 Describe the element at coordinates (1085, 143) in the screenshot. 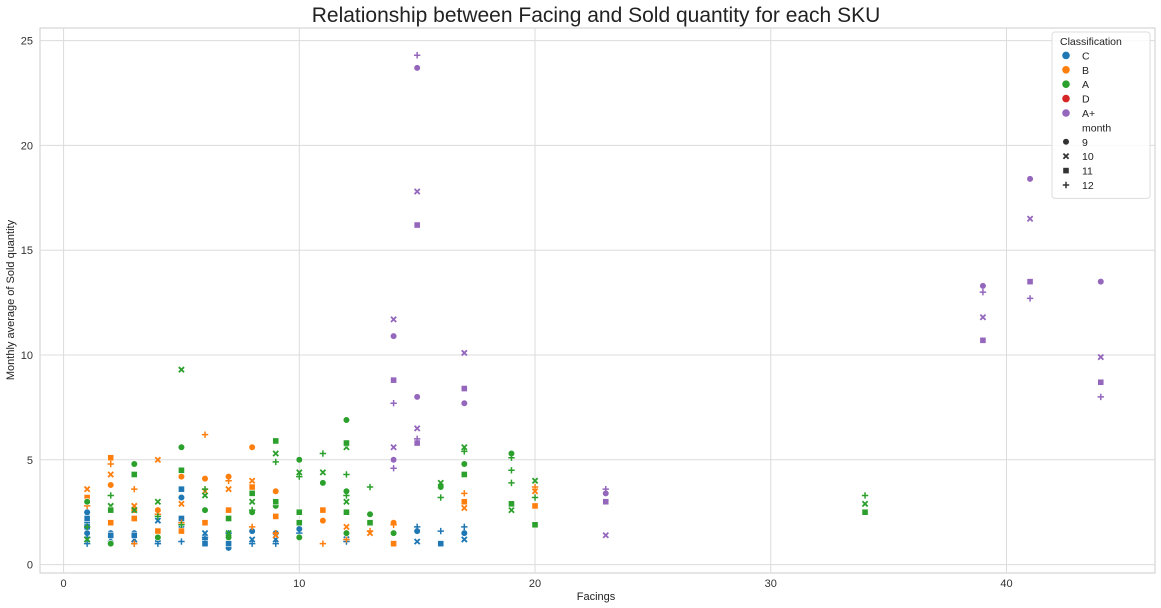

I see `legend-label: 9` at that location.